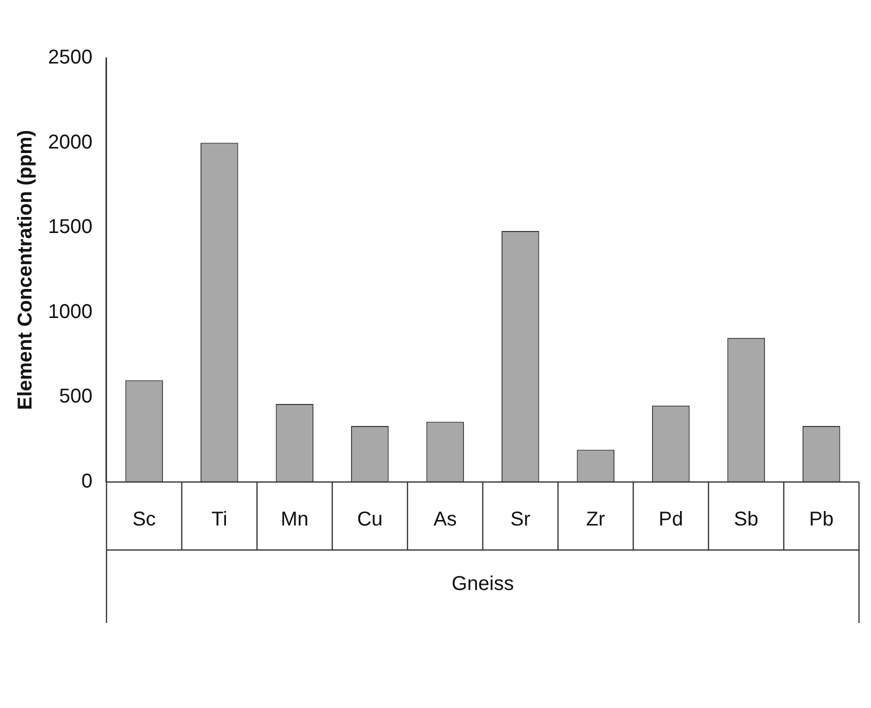 The height and width of the screenshot is (708, 871). Describe the element at coordinates (671, 519) in the screenshot. I see `x-tick-label: Pd` at that location.